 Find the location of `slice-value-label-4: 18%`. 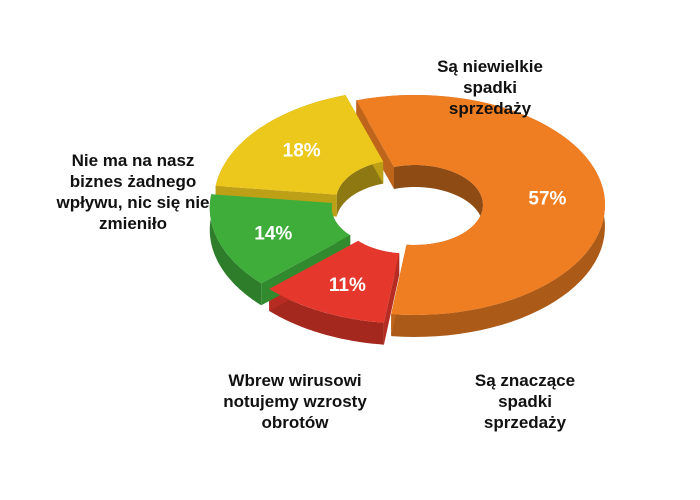

slice-value-label-4: 18% is located at coordinates (302, 150).